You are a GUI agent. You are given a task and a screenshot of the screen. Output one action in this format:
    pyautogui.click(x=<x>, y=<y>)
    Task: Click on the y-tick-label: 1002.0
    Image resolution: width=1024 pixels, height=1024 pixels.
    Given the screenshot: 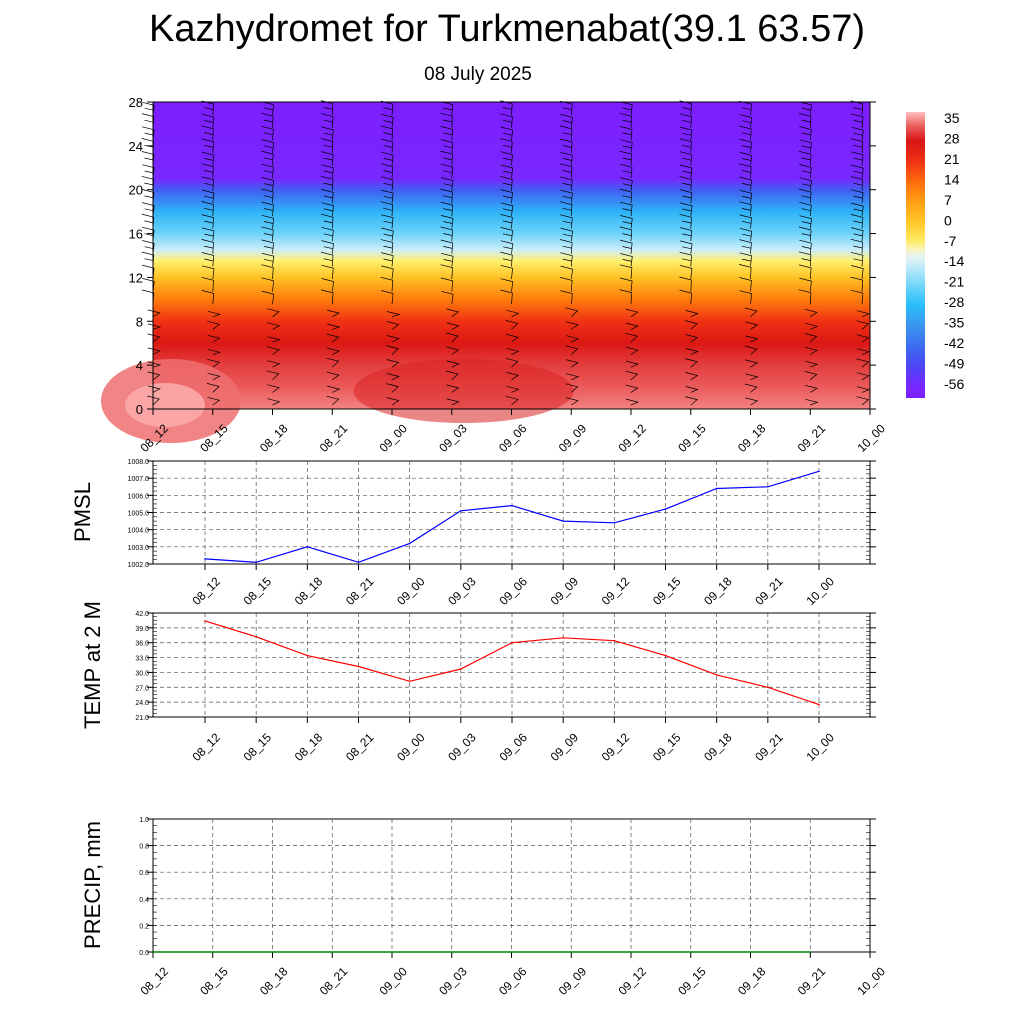 What is the action you would take?
    pyautogui.click(x=139, y=565)
    